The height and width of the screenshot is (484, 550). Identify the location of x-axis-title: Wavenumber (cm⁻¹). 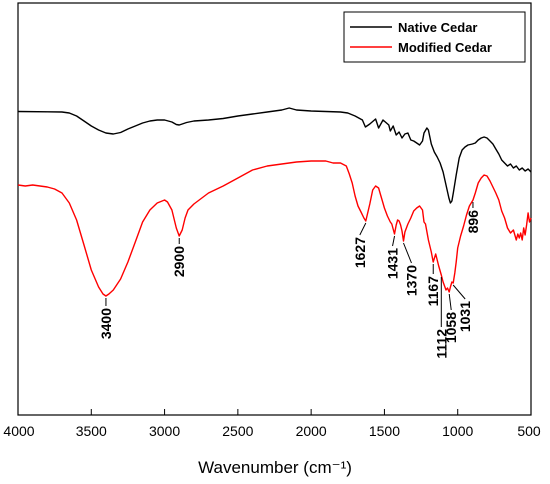
(275, 467).